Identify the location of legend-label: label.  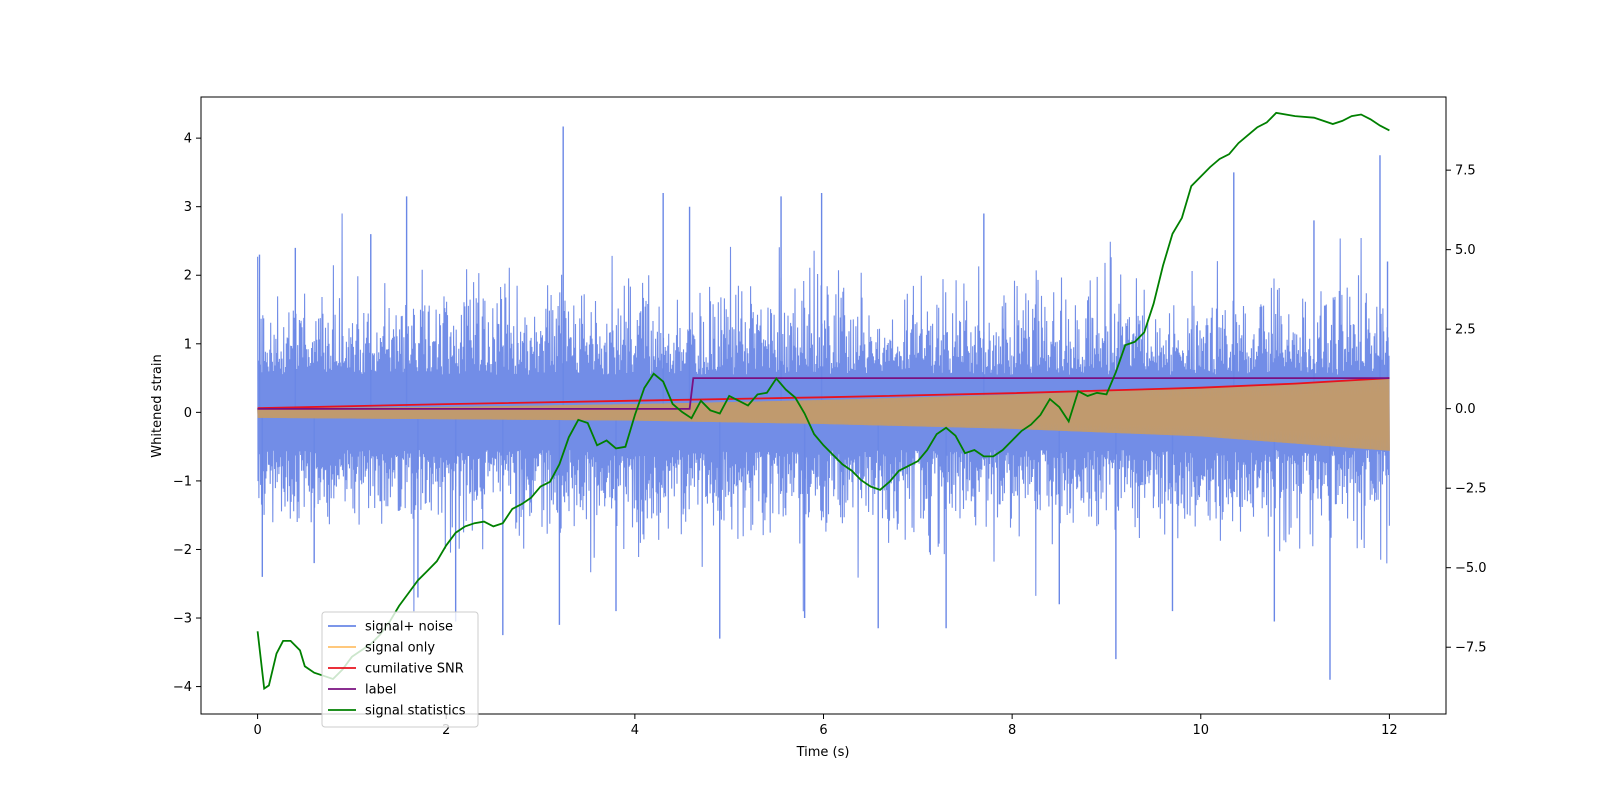
(380, 690).